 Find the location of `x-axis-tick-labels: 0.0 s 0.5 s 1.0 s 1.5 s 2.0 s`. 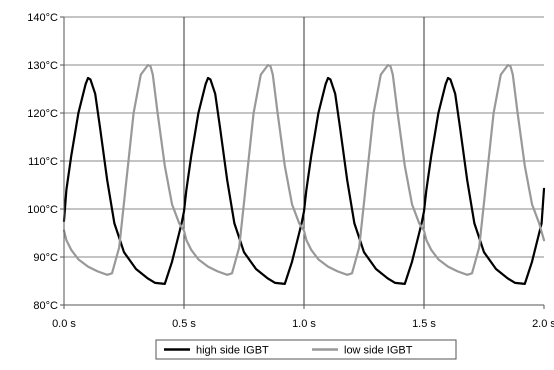

x-axis-tick-labels: 0.0 s 0.5 s 1.0 s 1.5 s 2.0 s is located at coordinates (303, 324).